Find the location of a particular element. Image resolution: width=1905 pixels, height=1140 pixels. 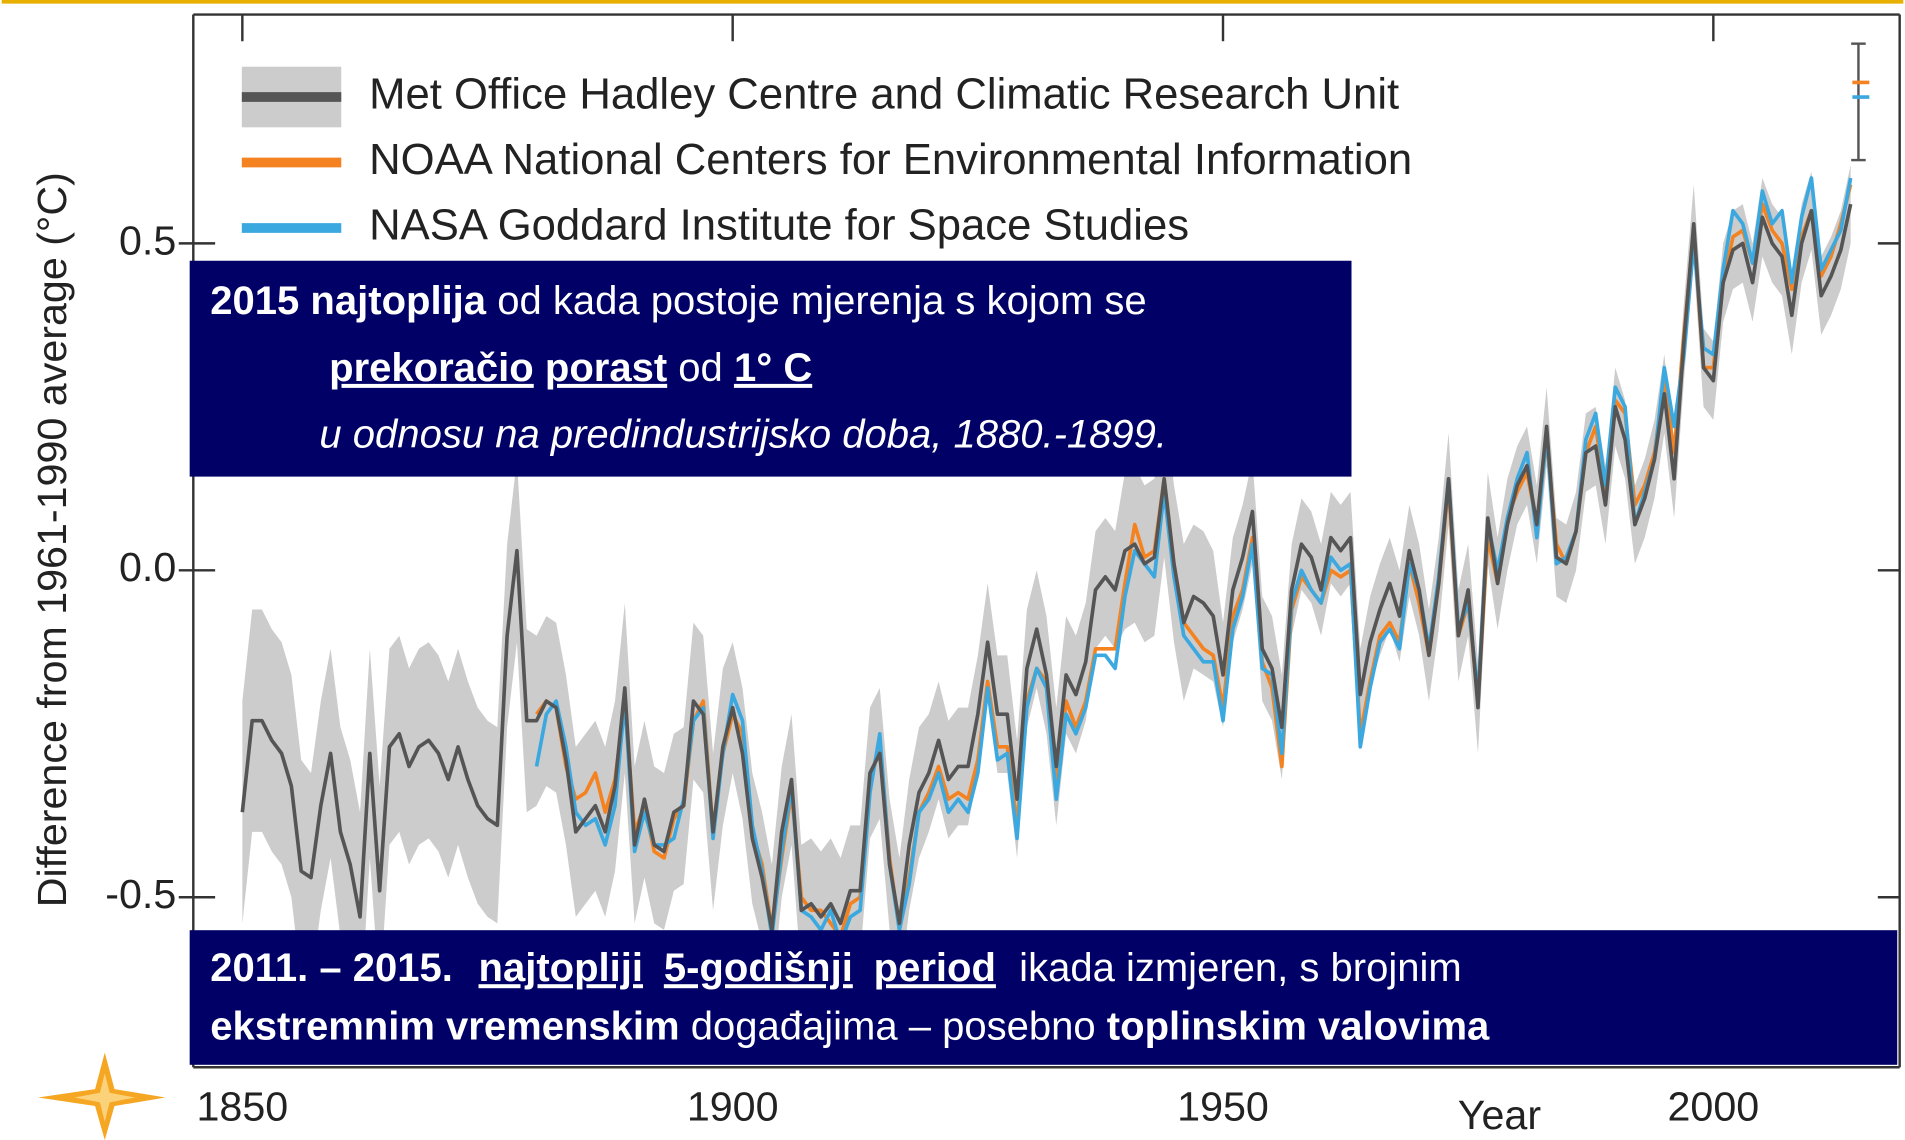

y-tick-label: 0.5 is located at coordinates (147, 240).